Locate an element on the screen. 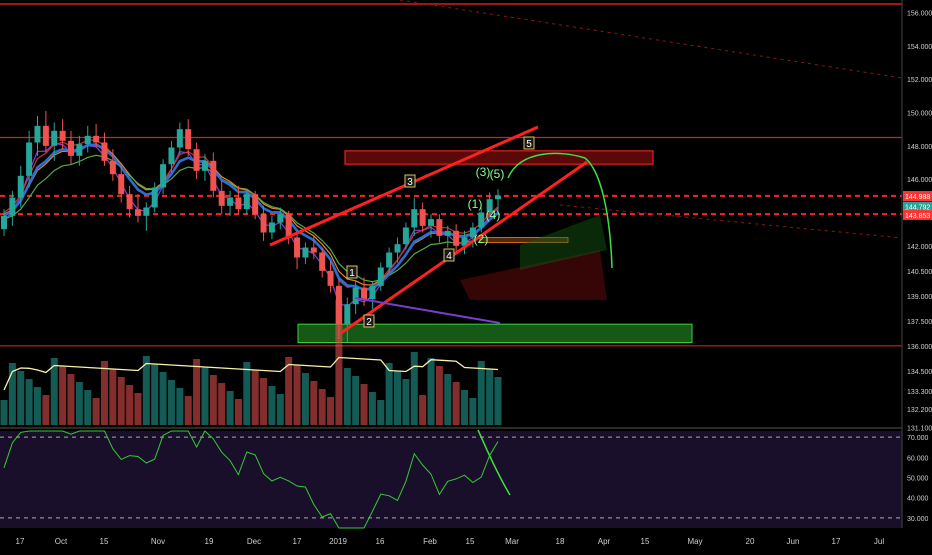 The image size is (932, 555). channel-lower-line is located at coordinates (464, 247).